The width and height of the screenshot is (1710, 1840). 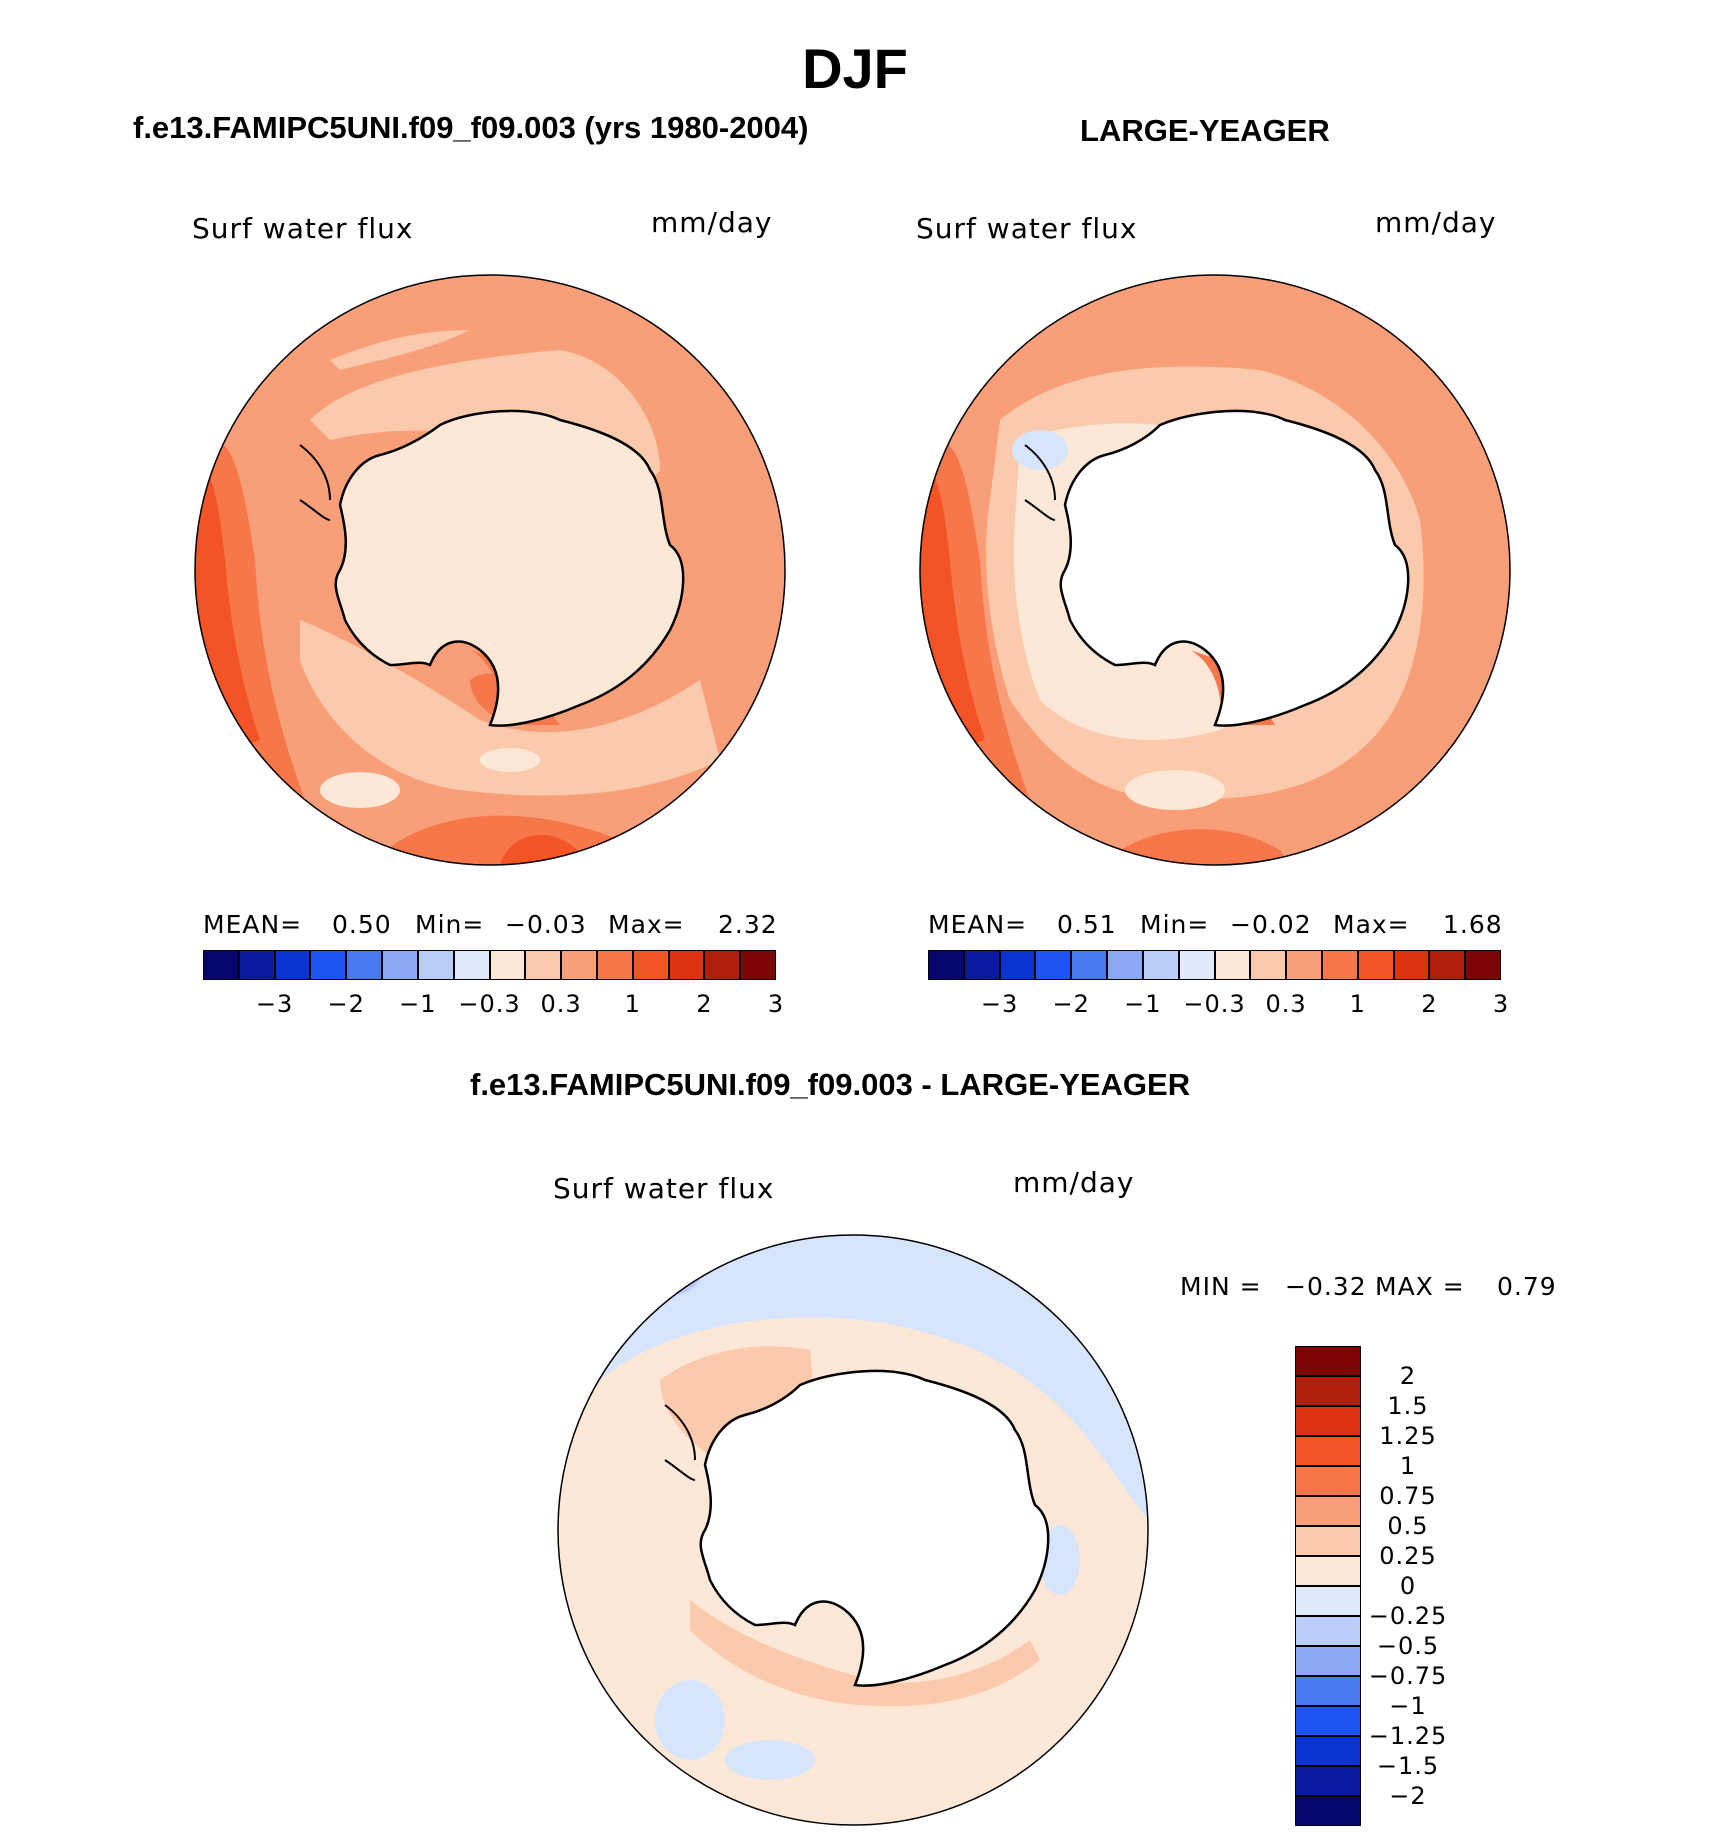 I want to click on colorbar-tick-label: 1.5, so click(x=1408, y=1406).